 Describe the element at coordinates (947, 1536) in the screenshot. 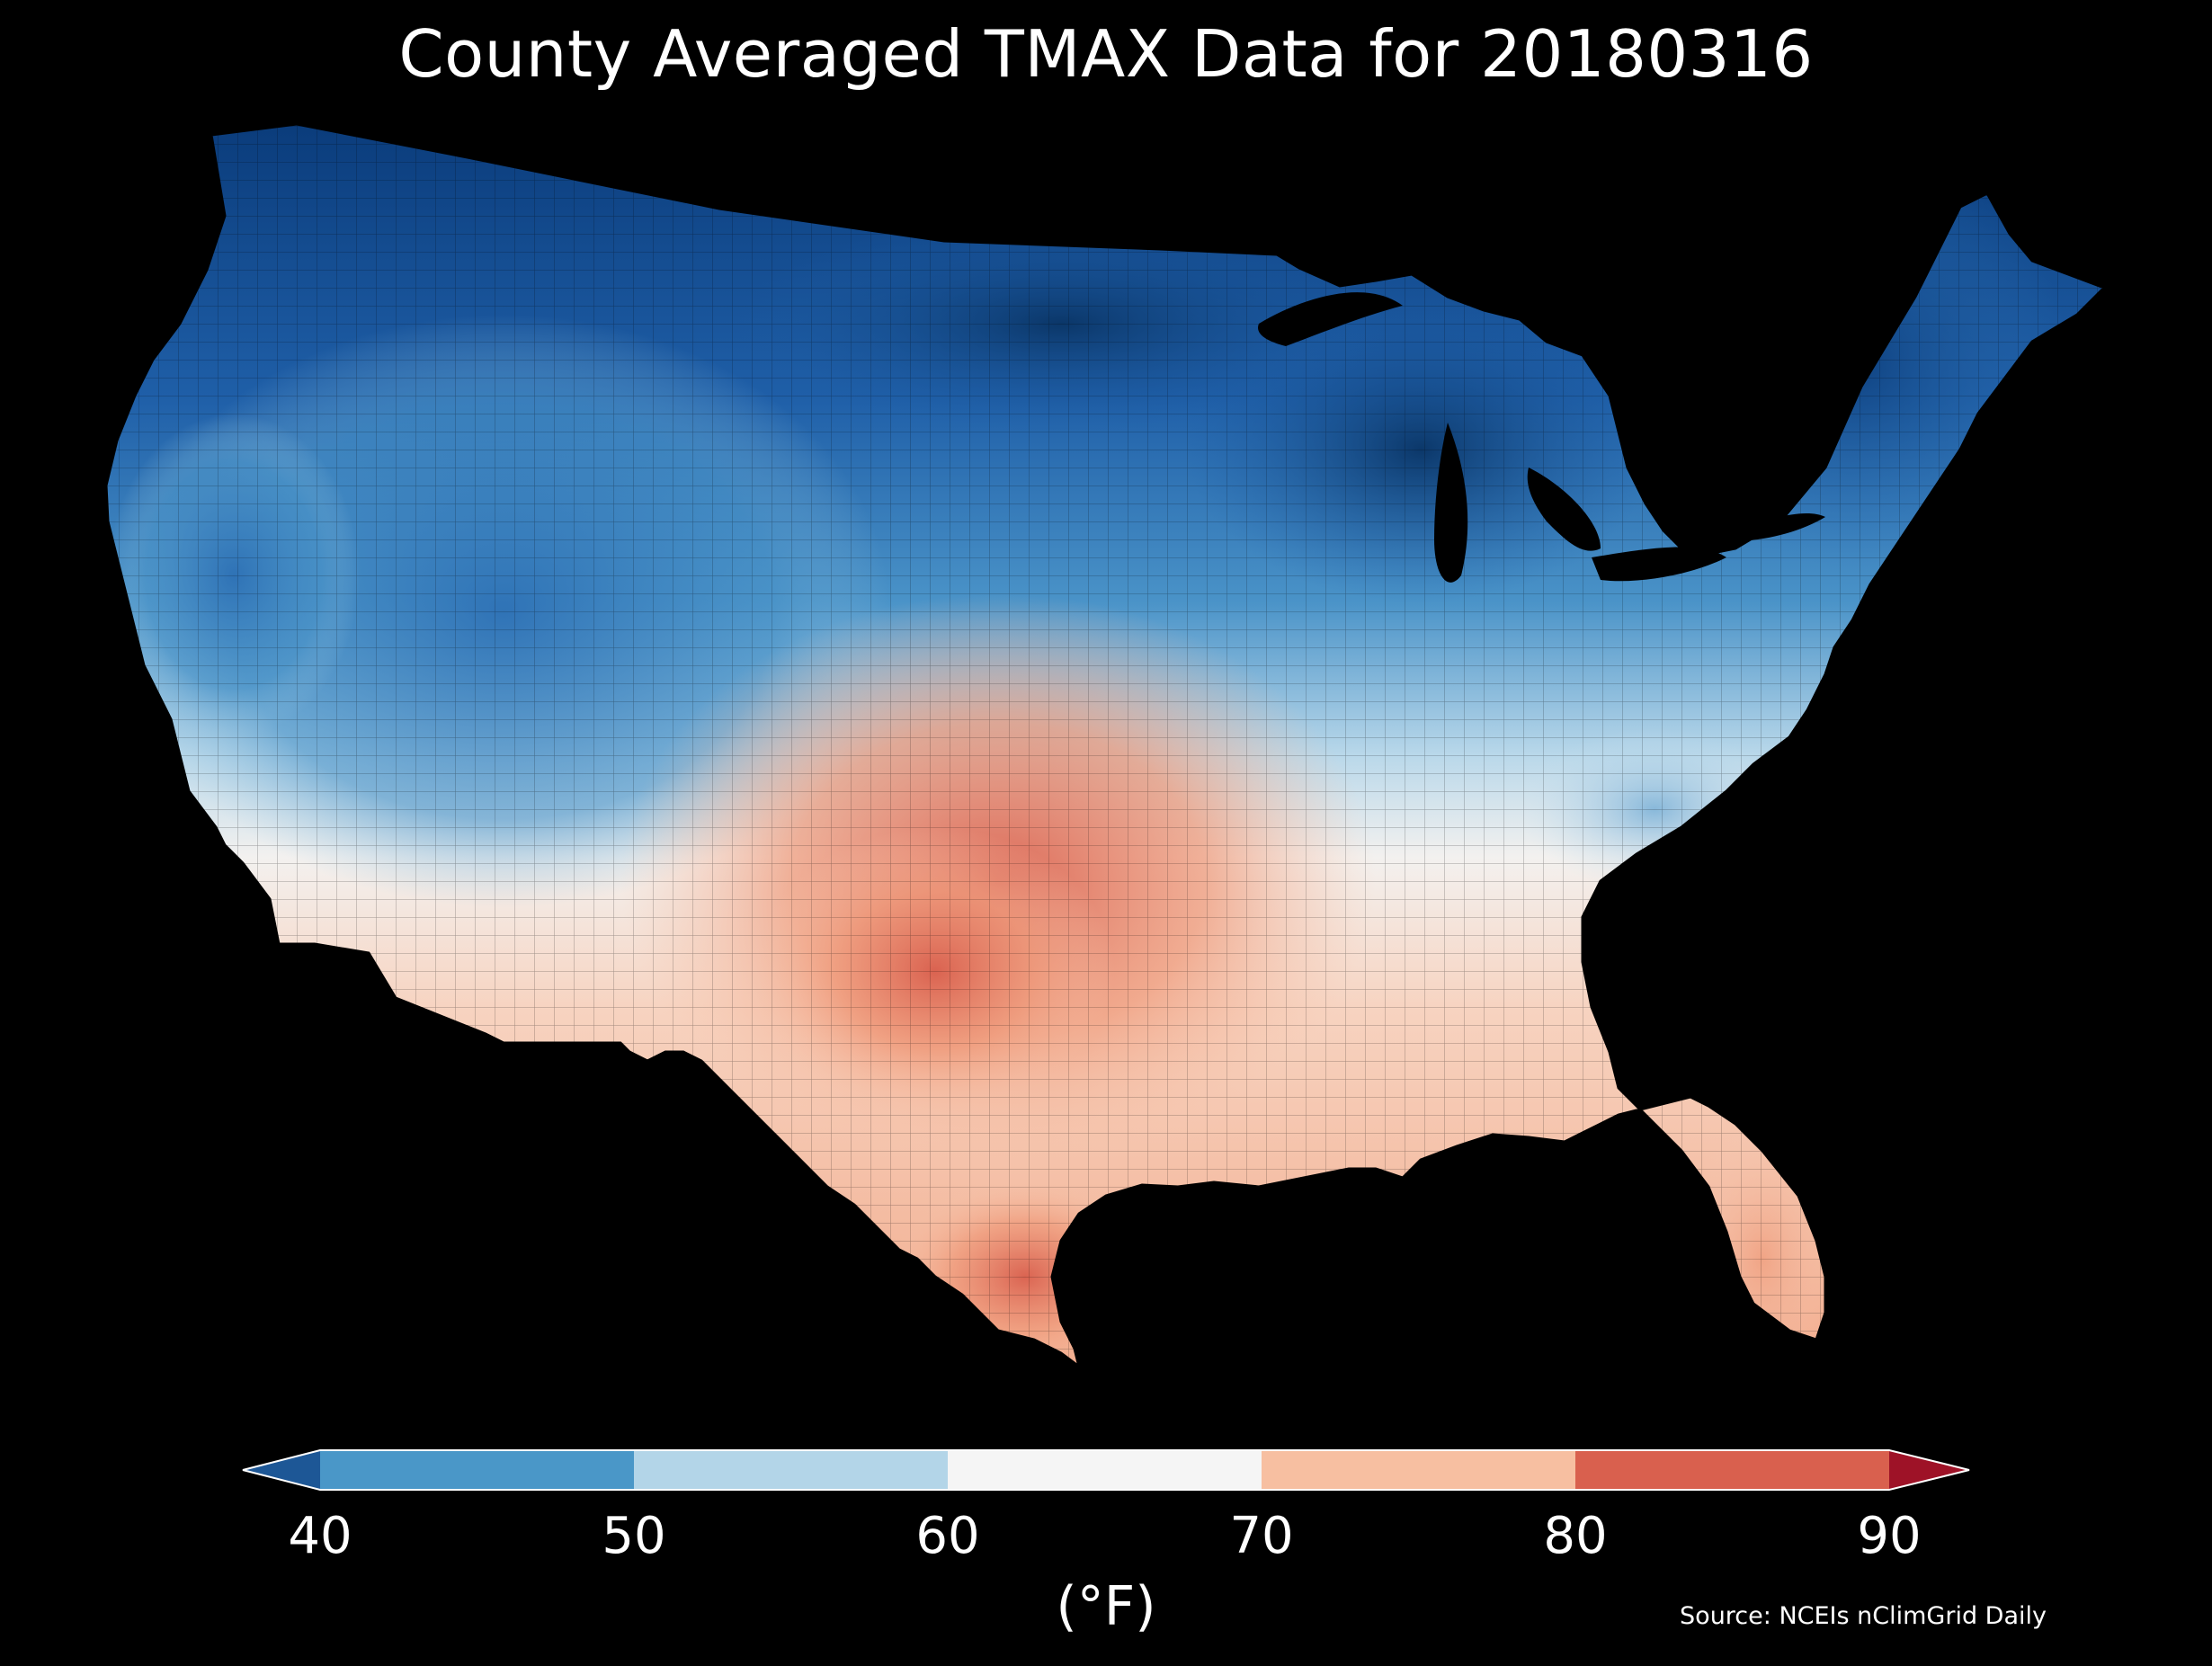

I see `colorbar-tick-60: 60` at that location.